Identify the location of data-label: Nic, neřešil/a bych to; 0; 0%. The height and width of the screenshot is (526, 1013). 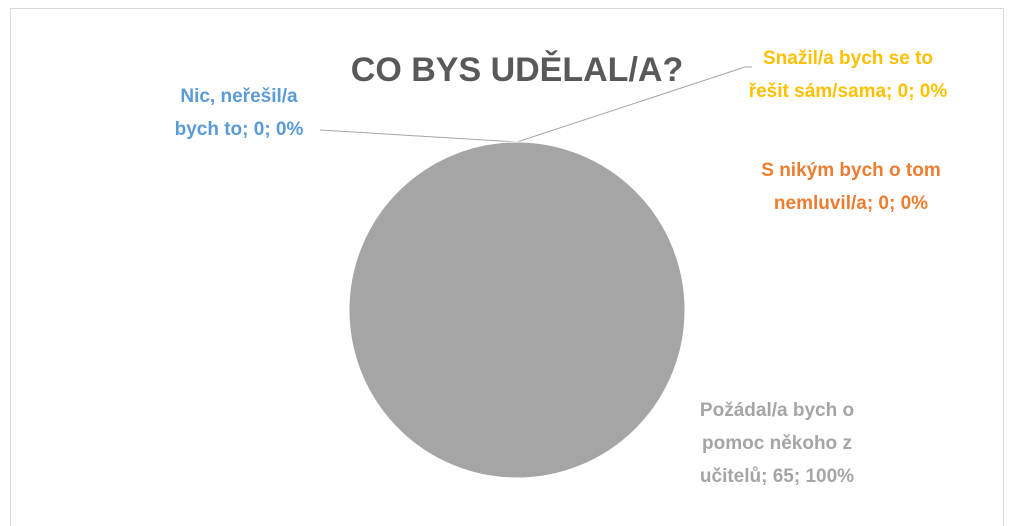
(239, 113).